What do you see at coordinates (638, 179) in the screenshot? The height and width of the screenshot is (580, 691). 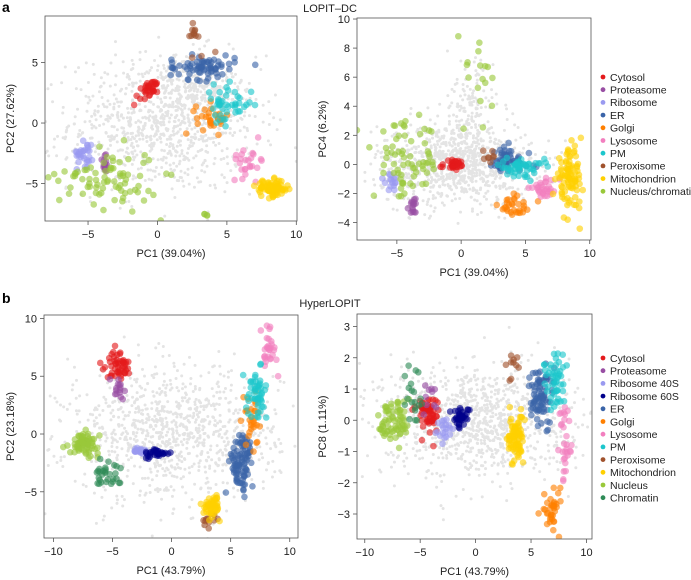 I see `legend-item: Mitochondrion` at bounding box center [638, 179].